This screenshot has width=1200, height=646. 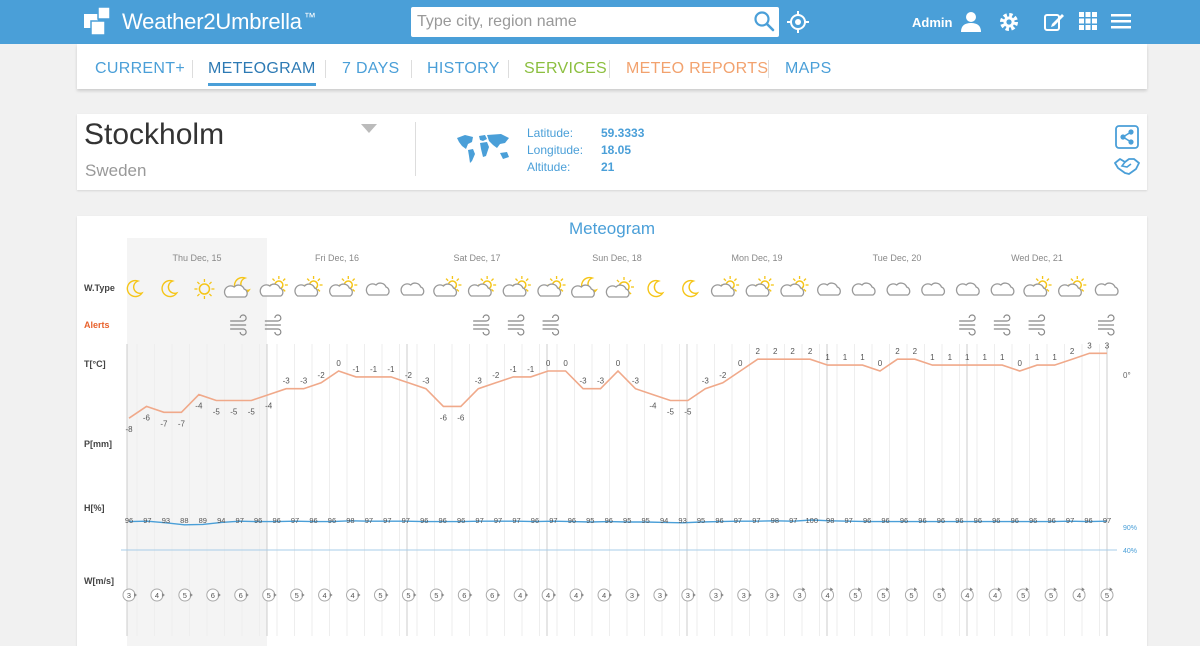 I want to click on chevron-down-icon, so click(x=369, y=129).